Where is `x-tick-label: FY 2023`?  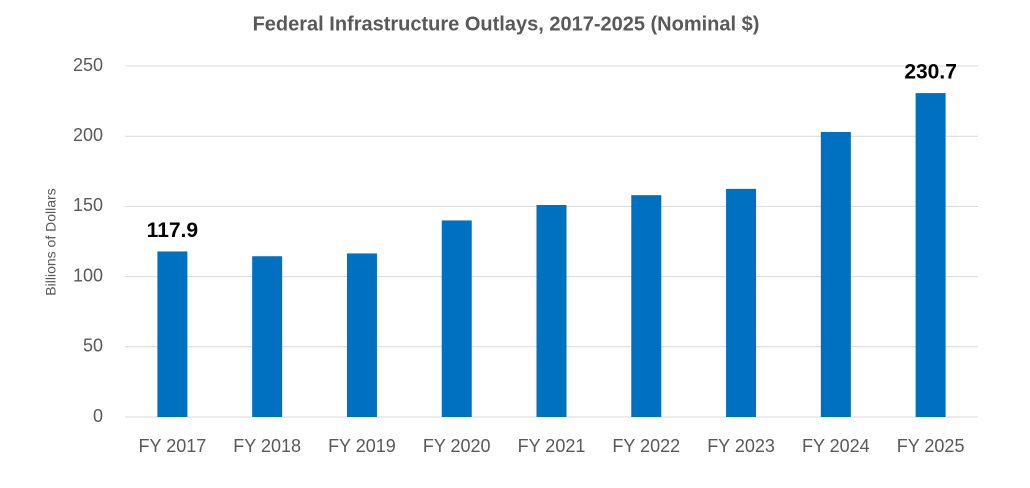 x-tick-label: FY 2023 is located at coordinates (741, 446).